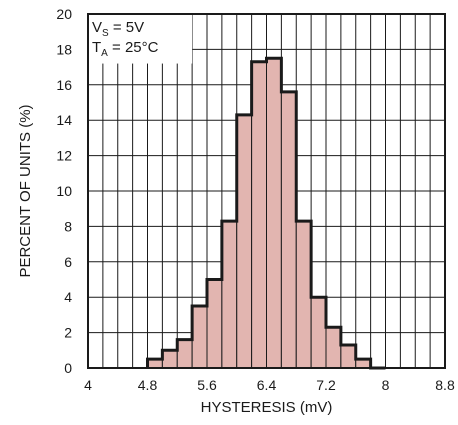 This screenshot has height=425, width=458. I want to click on supply-voltage-label: VS = 5V, so click(118, 29).